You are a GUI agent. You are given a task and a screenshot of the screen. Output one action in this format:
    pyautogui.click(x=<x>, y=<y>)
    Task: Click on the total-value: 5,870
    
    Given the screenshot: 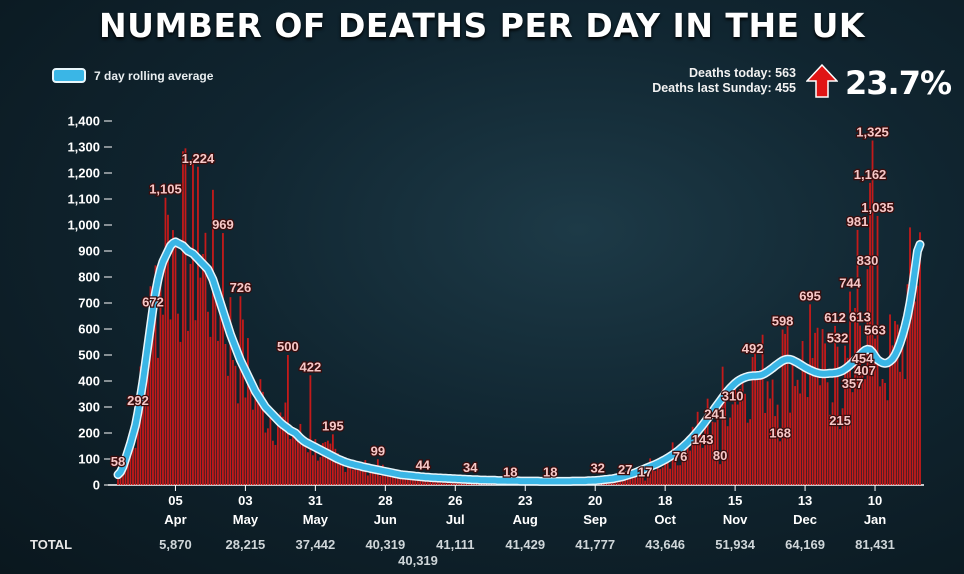 What is the action you would take?
    pyautogui.click(x=175, y=544)
    